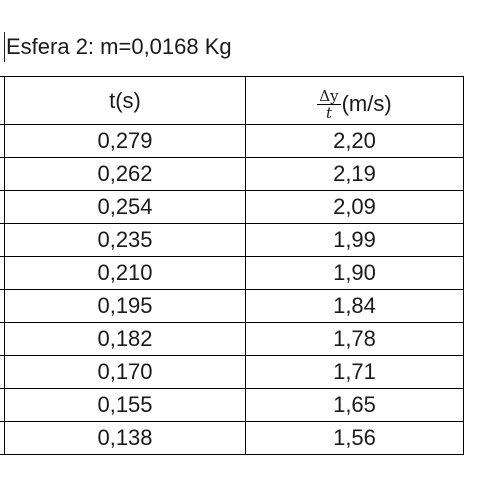 This screenshot has height=498, width=495. What do you see at coordinates (125, 339) in the screenshot?
I see `cell-time: 0,182` at bounding box center [125, 339].